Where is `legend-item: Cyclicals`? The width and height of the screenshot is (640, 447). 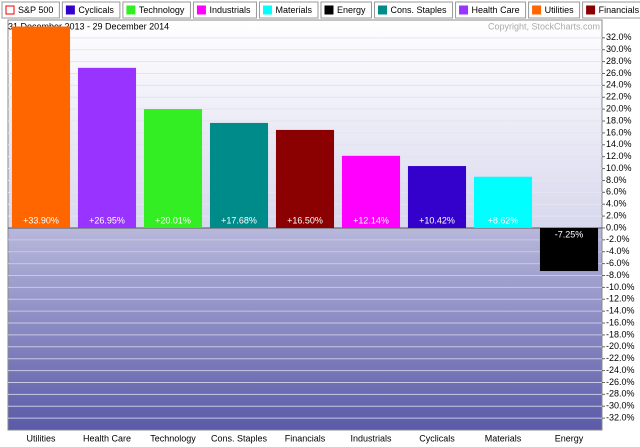
legend-item: Cyclicals is located at coordinates (91, 10).